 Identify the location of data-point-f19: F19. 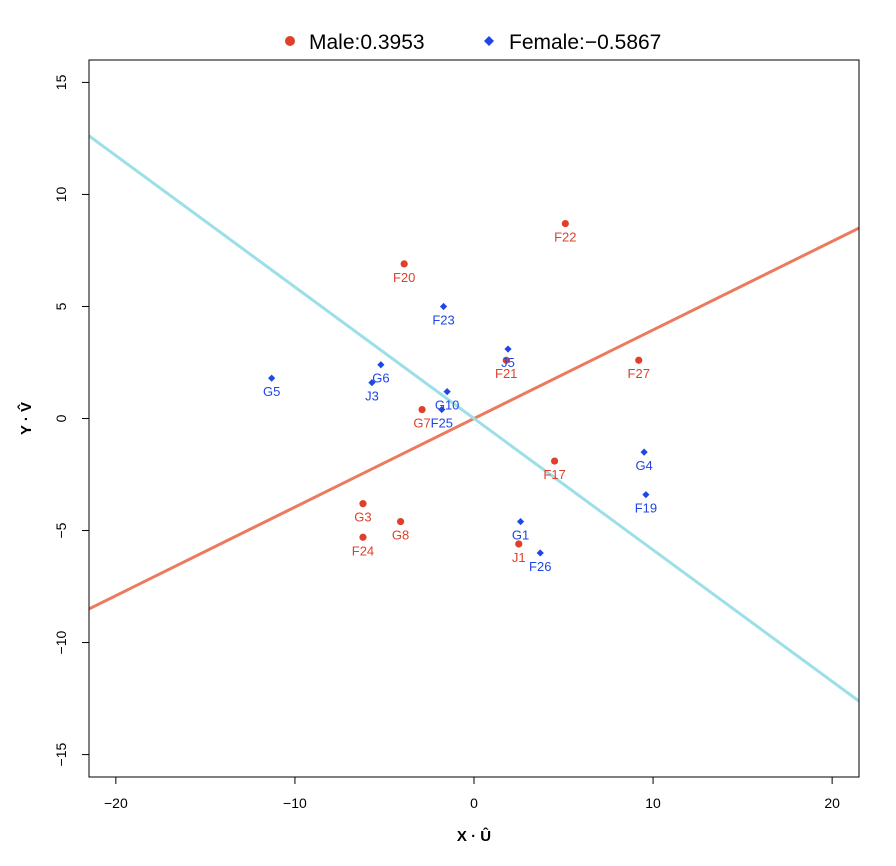
(646, 503).